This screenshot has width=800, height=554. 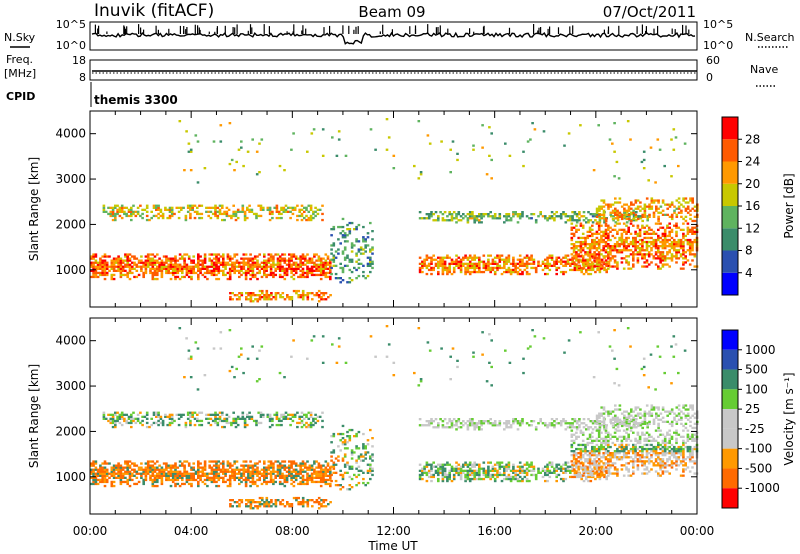 What do you see at coordinates (770, 37) in the screenshot?
I see `nsearch-label: N.Search` at bounding box center [770, 37].